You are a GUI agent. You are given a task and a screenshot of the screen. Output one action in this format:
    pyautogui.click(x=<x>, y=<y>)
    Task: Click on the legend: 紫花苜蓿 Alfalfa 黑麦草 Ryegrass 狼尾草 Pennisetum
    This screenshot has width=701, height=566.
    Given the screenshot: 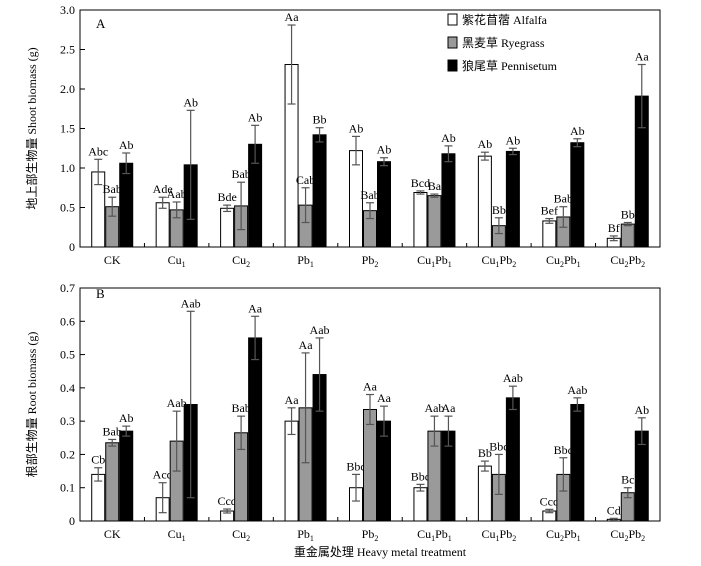 What is the action you would take?
    pyautogui.click(x=502, y=42)
    